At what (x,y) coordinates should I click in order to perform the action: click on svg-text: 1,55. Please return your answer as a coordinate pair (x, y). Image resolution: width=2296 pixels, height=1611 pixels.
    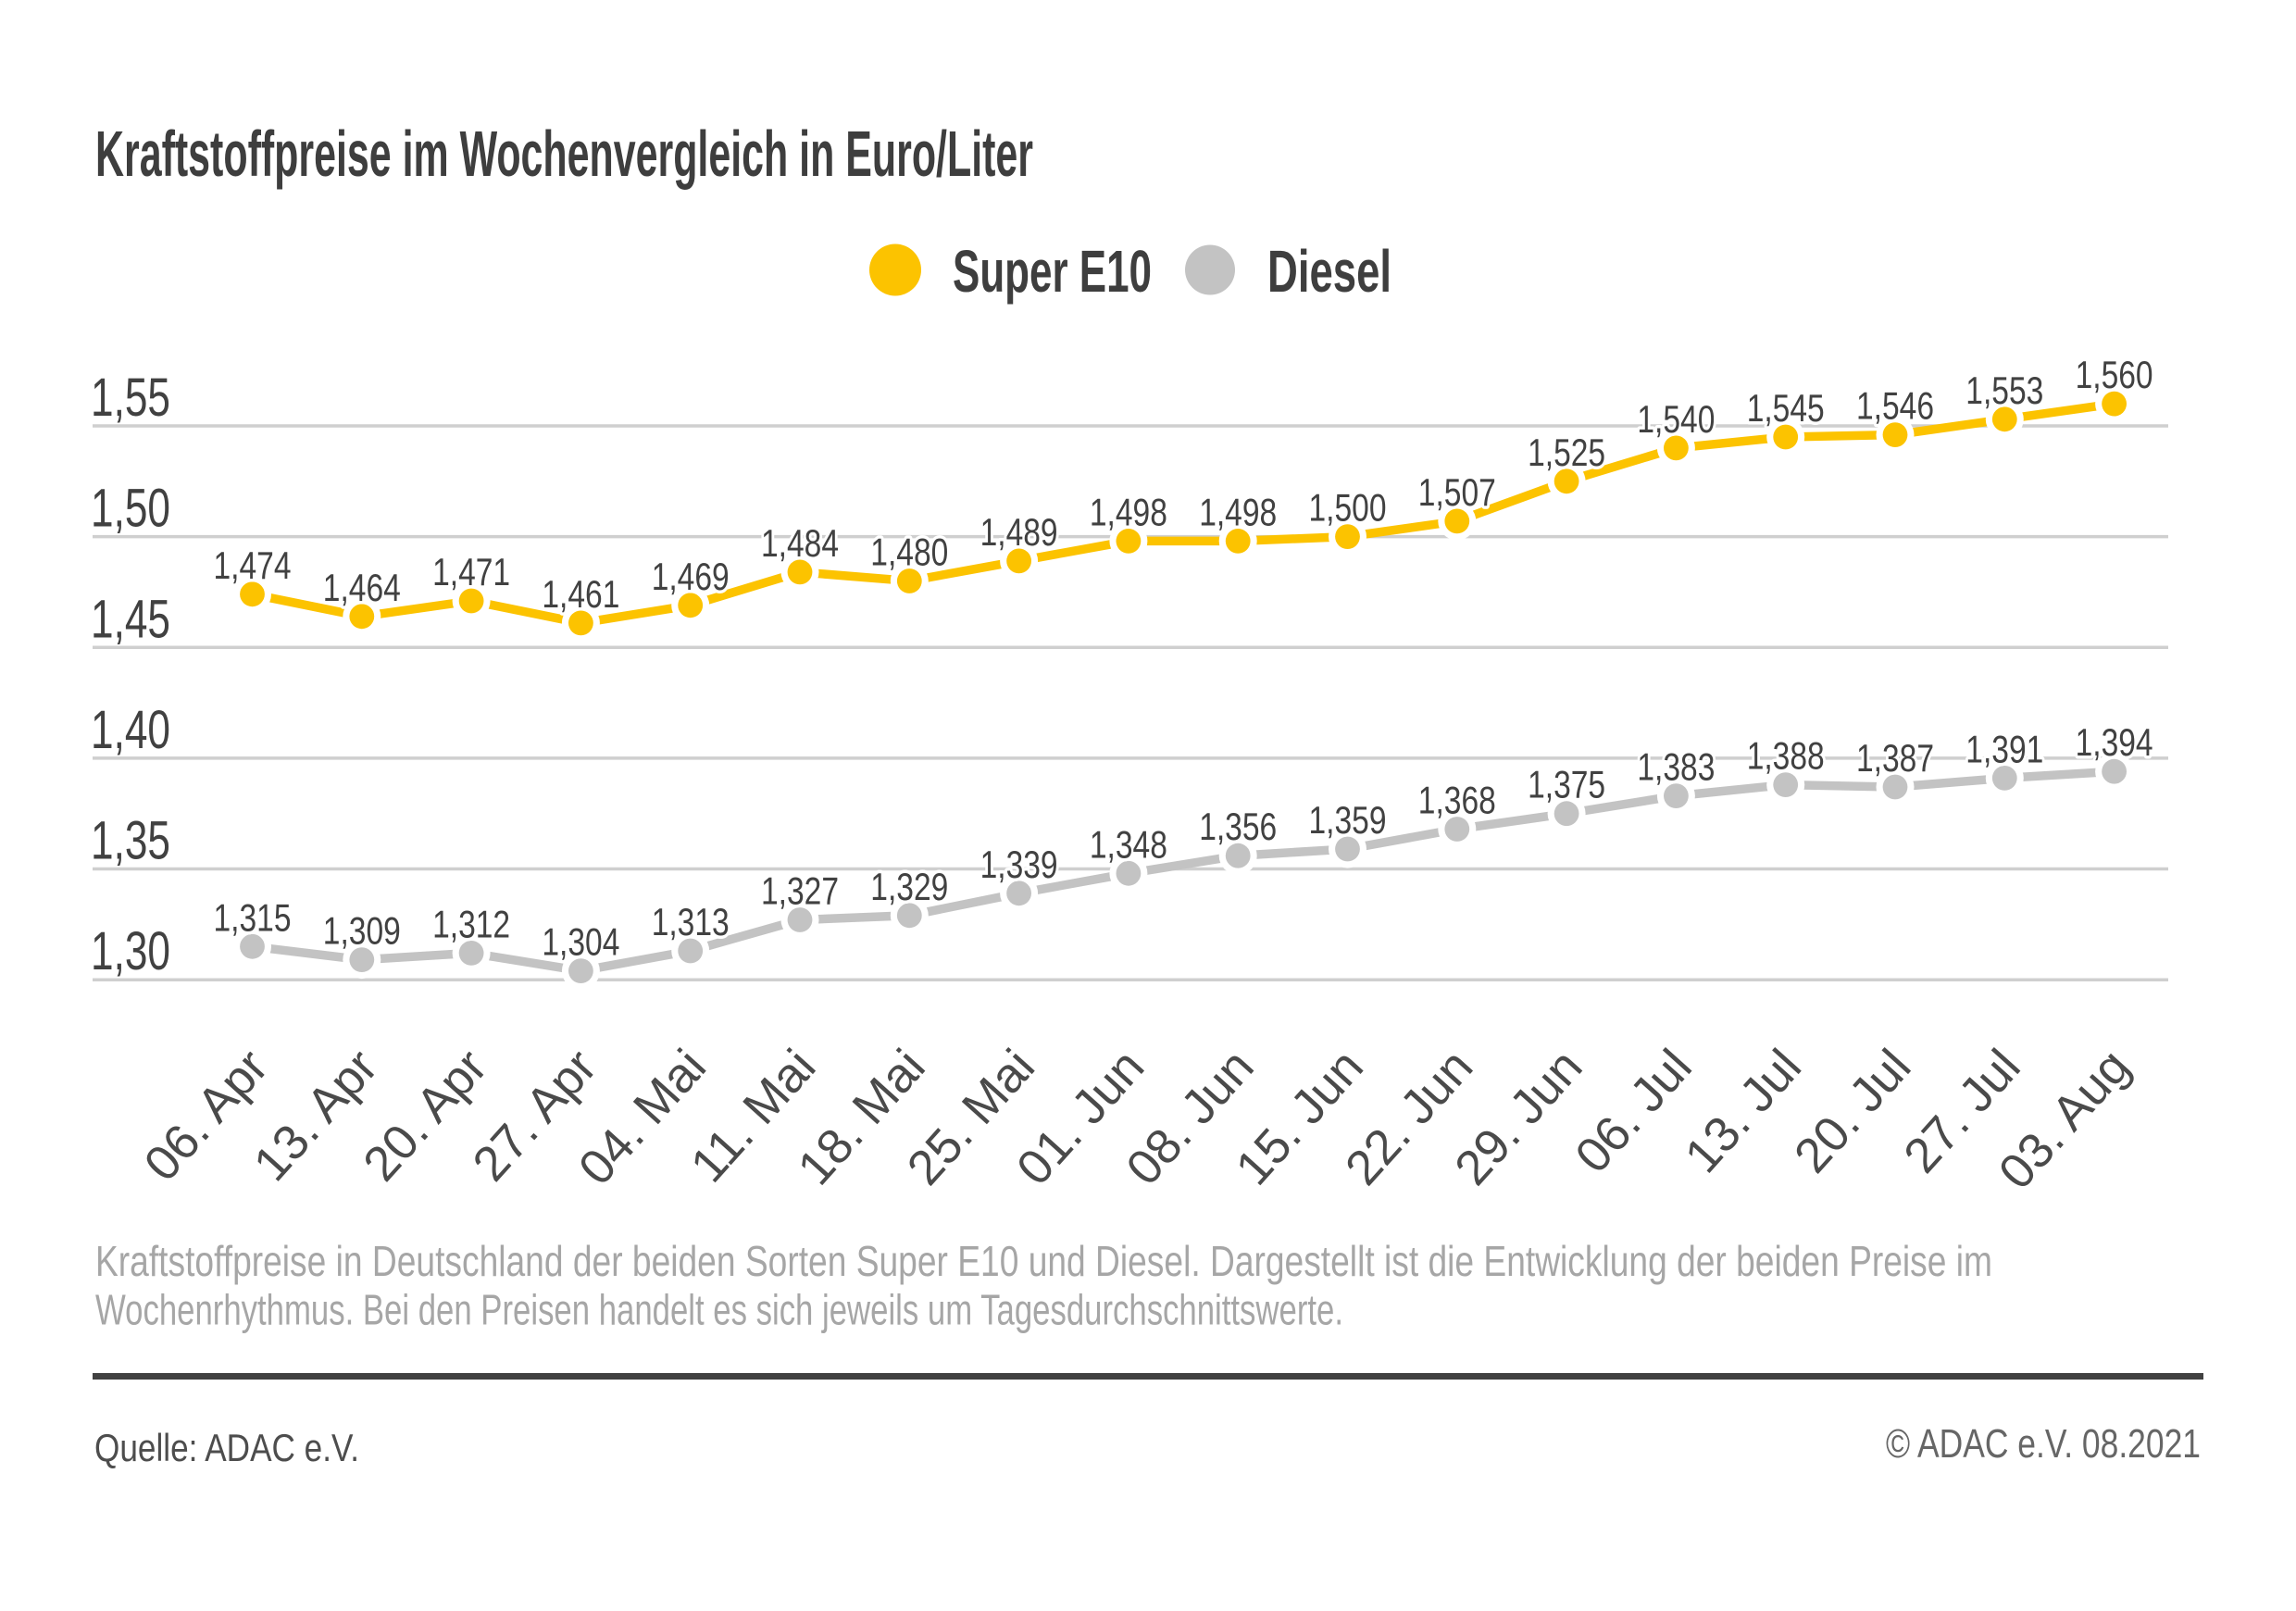
    Looking at the image, I should click on (130, 398).